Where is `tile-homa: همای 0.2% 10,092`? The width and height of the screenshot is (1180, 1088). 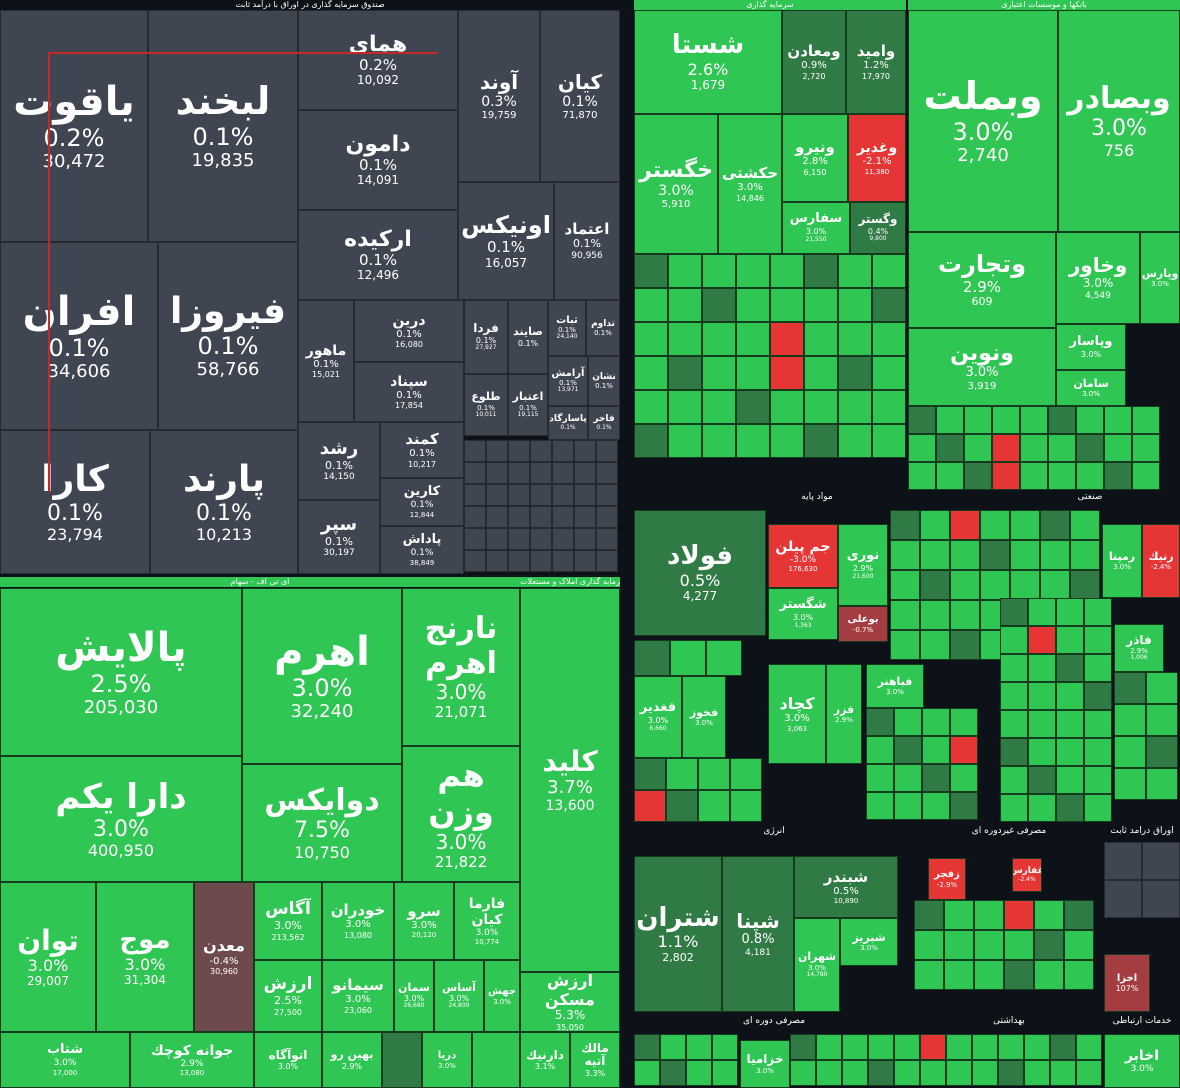 tile-homa: همای 0.2% 10,092 is located at coordinates (378, 60).